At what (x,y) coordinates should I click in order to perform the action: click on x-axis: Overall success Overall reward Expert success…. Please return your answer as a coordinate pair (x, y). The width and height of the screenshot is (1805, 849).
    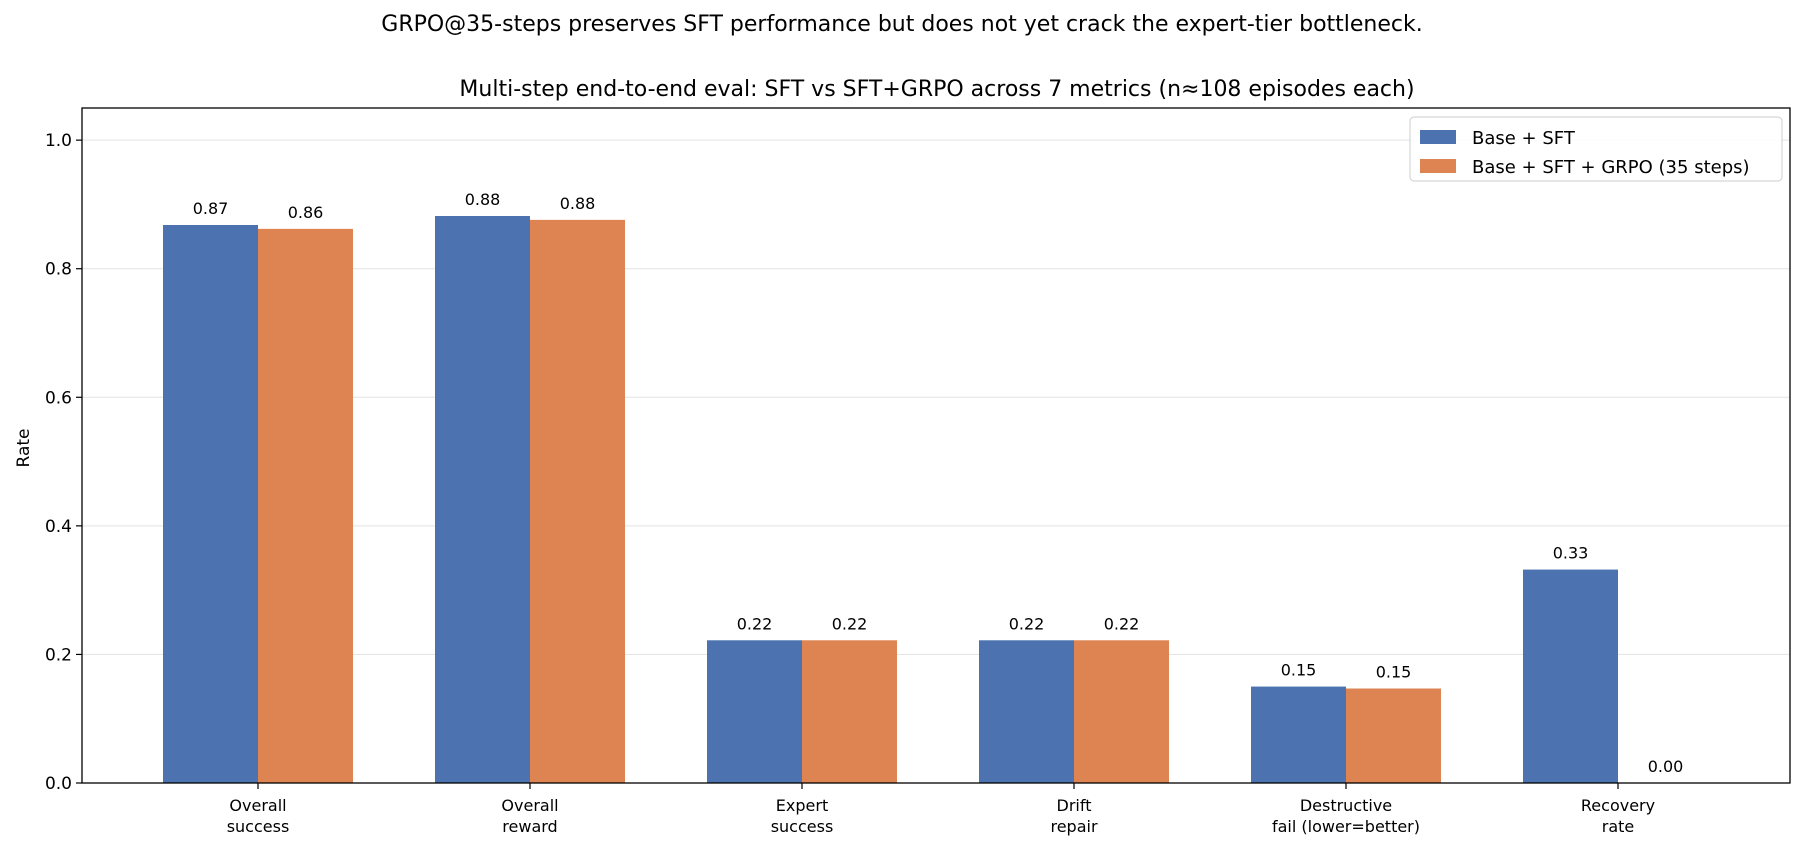
    Looking at the image, I should click on (941, 809).